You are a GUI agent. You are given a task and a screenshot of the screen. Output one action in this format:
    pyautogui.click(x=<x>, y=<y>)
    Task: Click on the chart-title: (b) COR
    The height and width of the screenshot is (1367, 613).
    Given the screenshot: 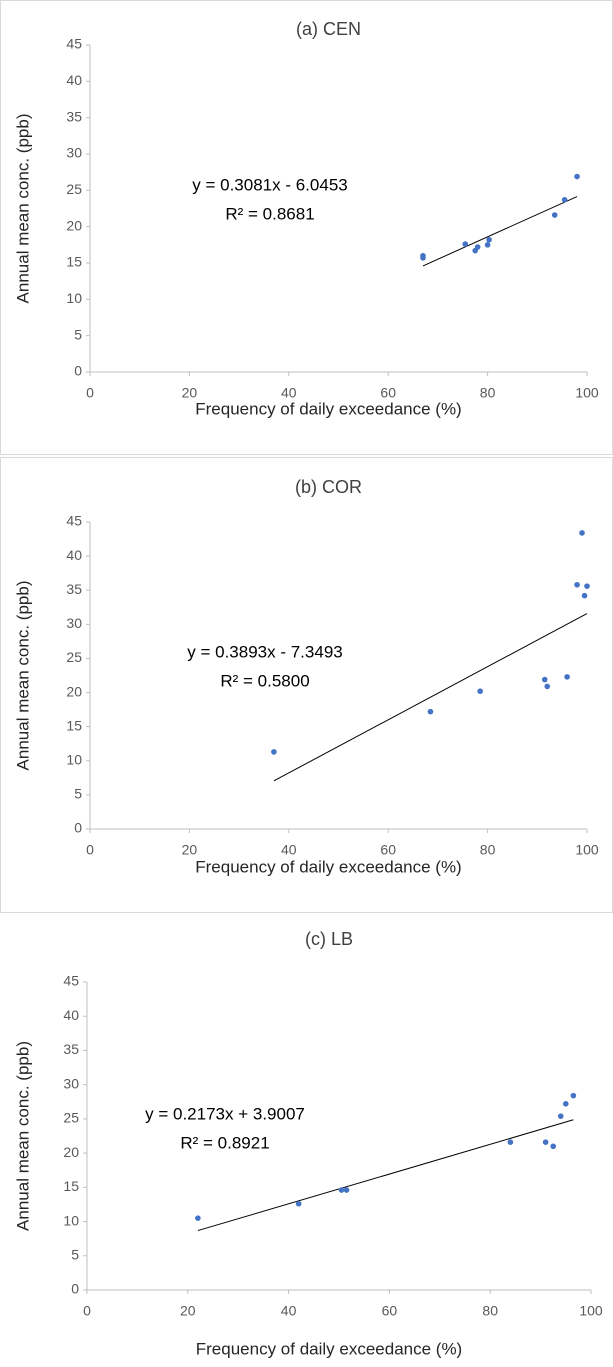 What is the action you would take?
    pyautogui.click(x=328, y=487)
    